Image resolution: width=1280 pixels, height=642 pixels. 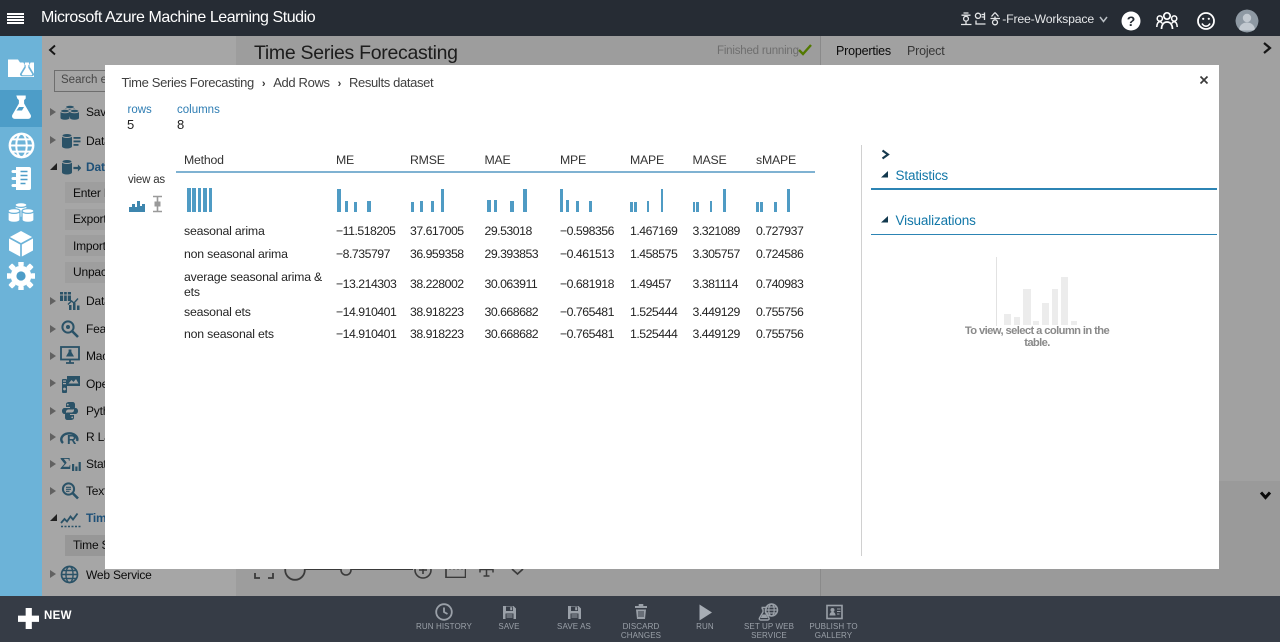 What do you see at coordinates (72, 439) in the screenshot?
I see `svg-text: R` at bounding box center [72, 439].